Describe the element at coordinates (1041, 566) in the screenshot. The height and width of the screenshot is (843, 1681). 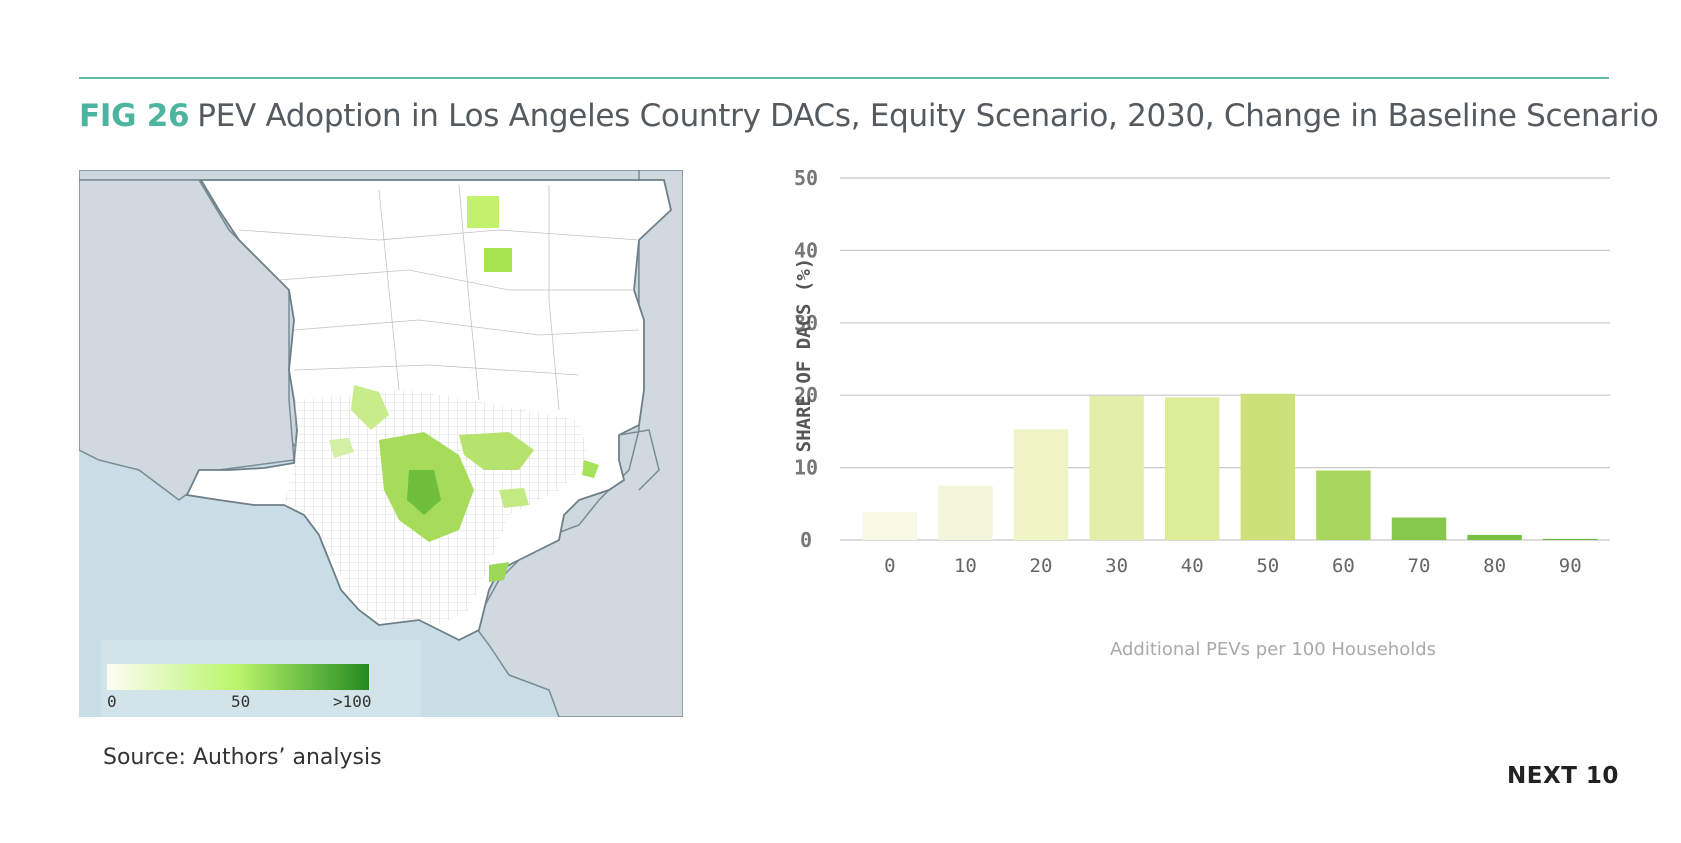
I see `x-tick-label: 20` at that location.